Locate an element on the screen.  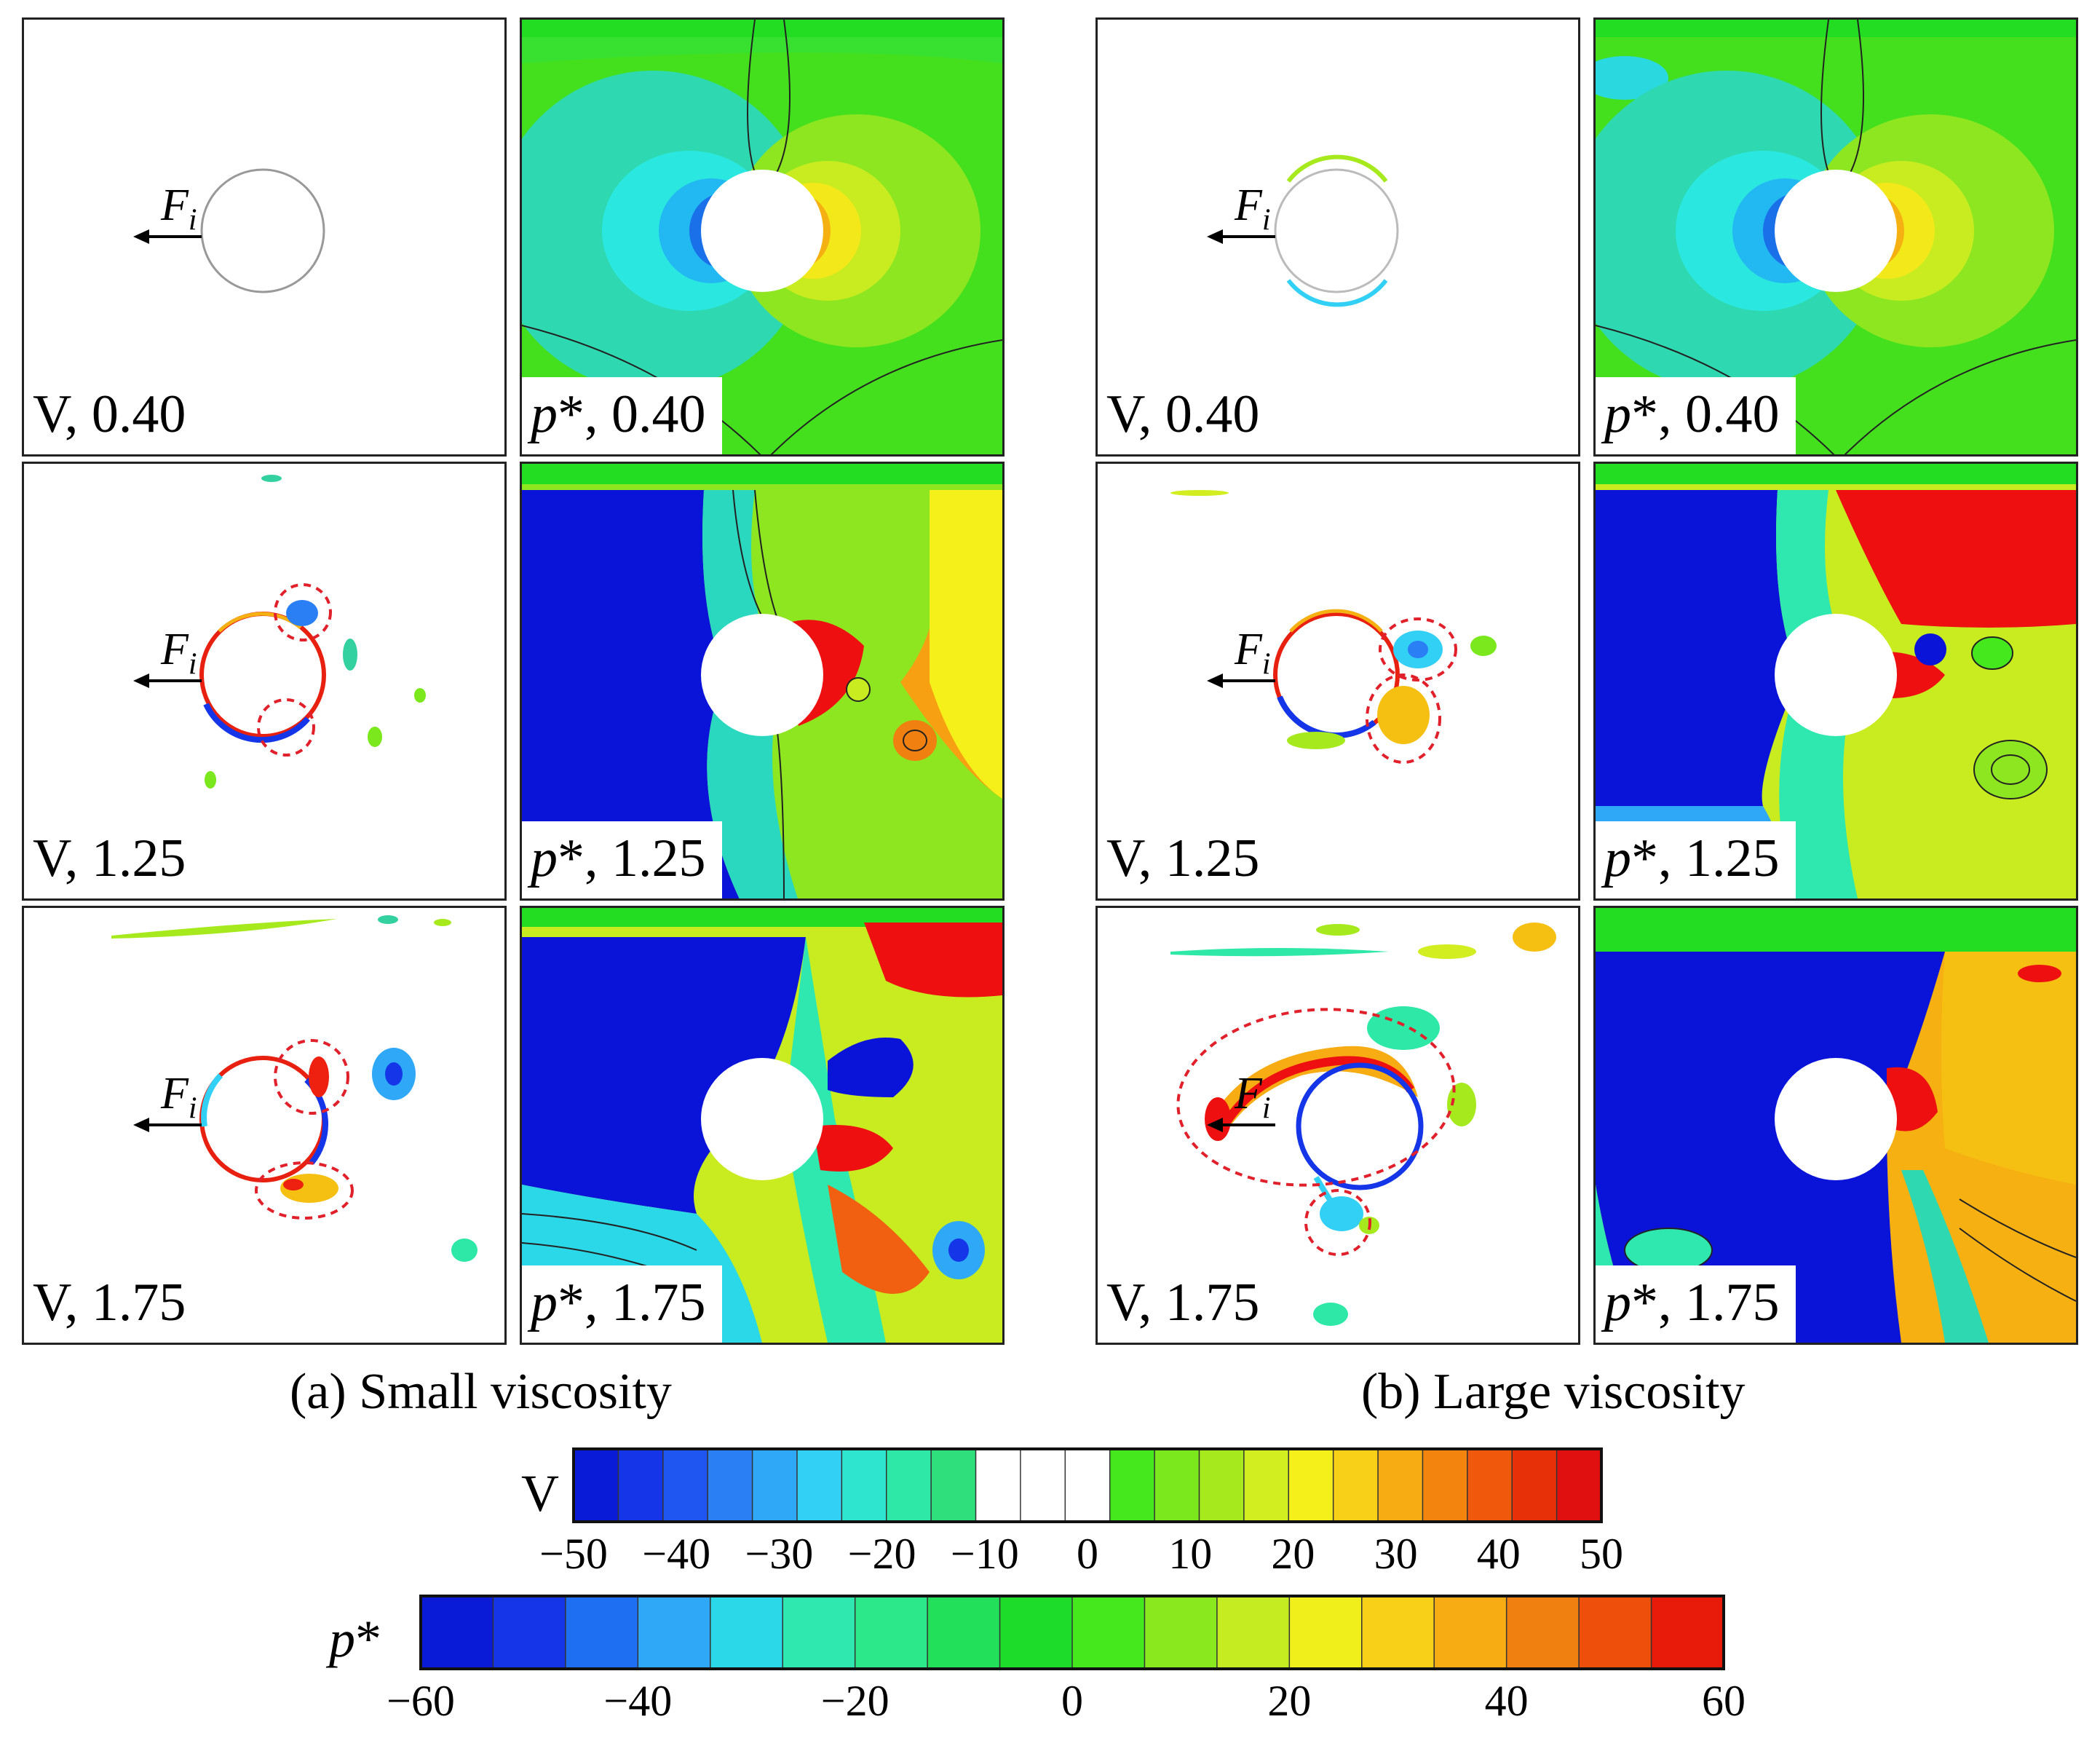
p-panel-small-1: p*, 1.25 is located at coordinates (762, 681).